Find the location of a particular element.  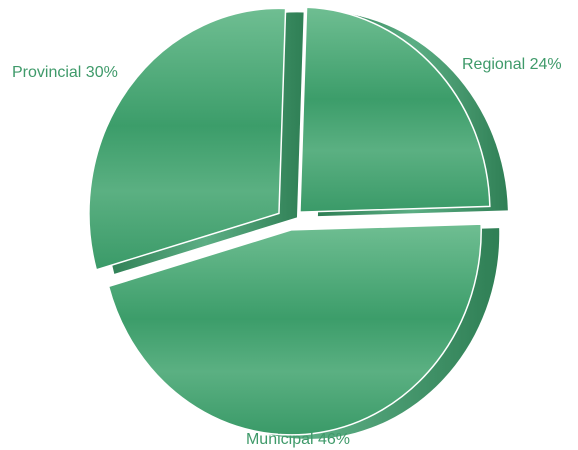

slice-label-provincial: Provincial 30% is located at coordinates (65, 72).